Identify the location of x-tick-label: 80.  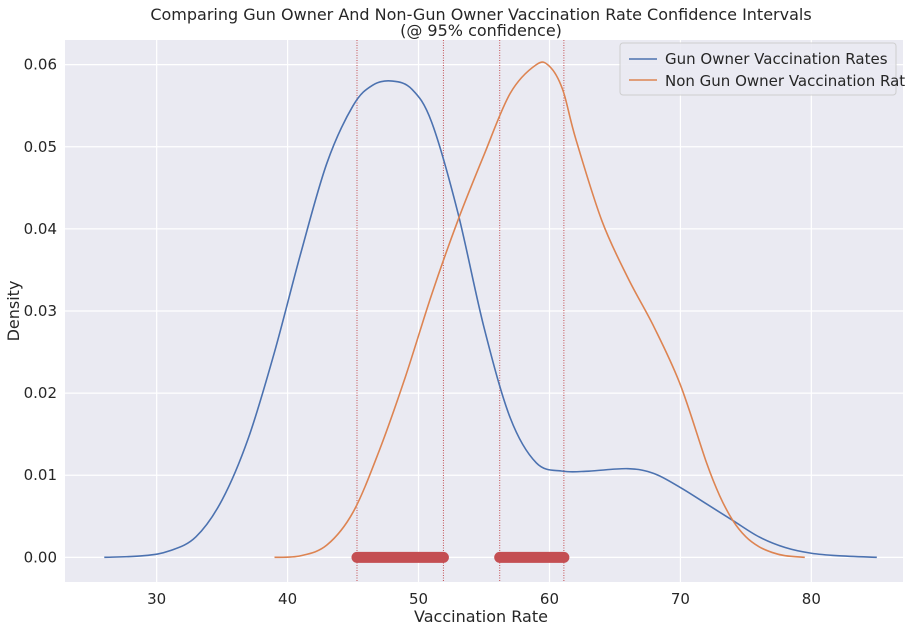
(811, 599).